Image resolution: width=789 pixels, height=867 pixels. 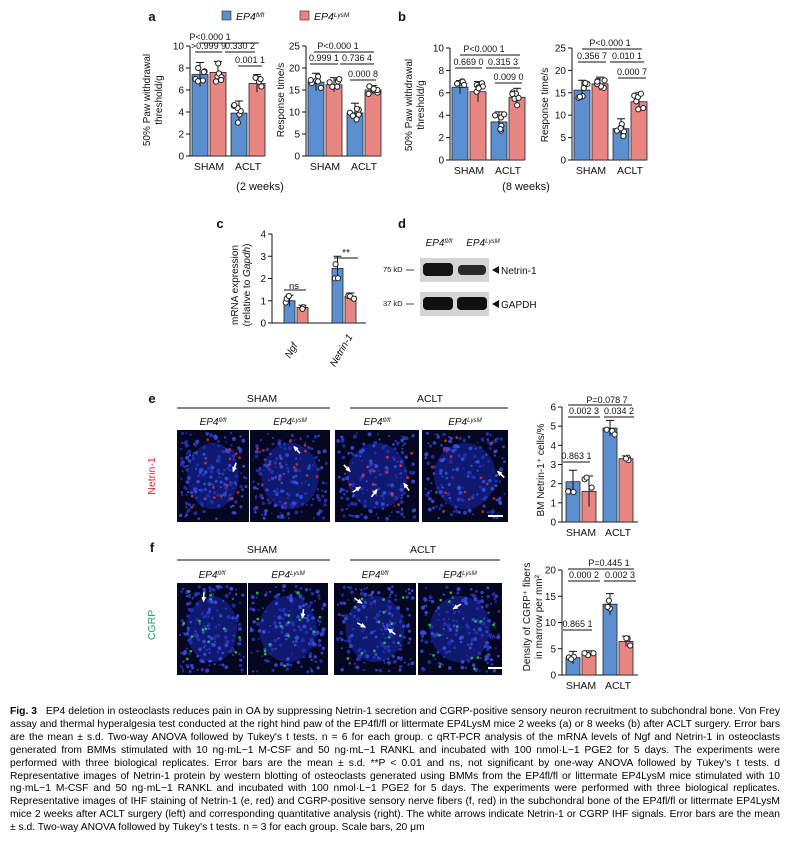 I want to click on micrograph-e-sham-flfl-signal, so click(x=238, y=492).